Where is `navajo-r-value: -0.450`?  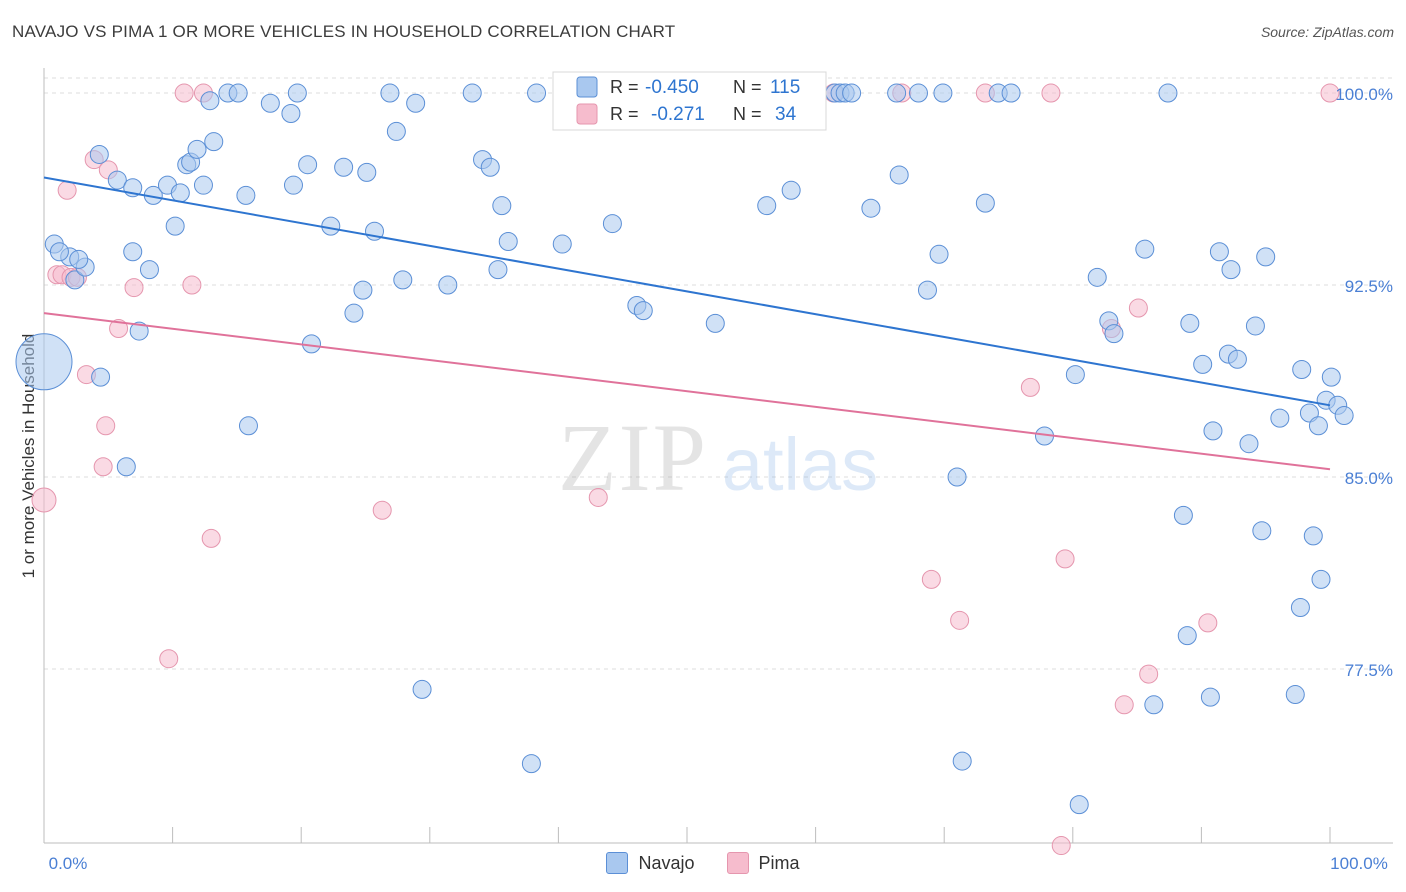
navajo-r-value: -0.450 is located at coordinates (672, 87).